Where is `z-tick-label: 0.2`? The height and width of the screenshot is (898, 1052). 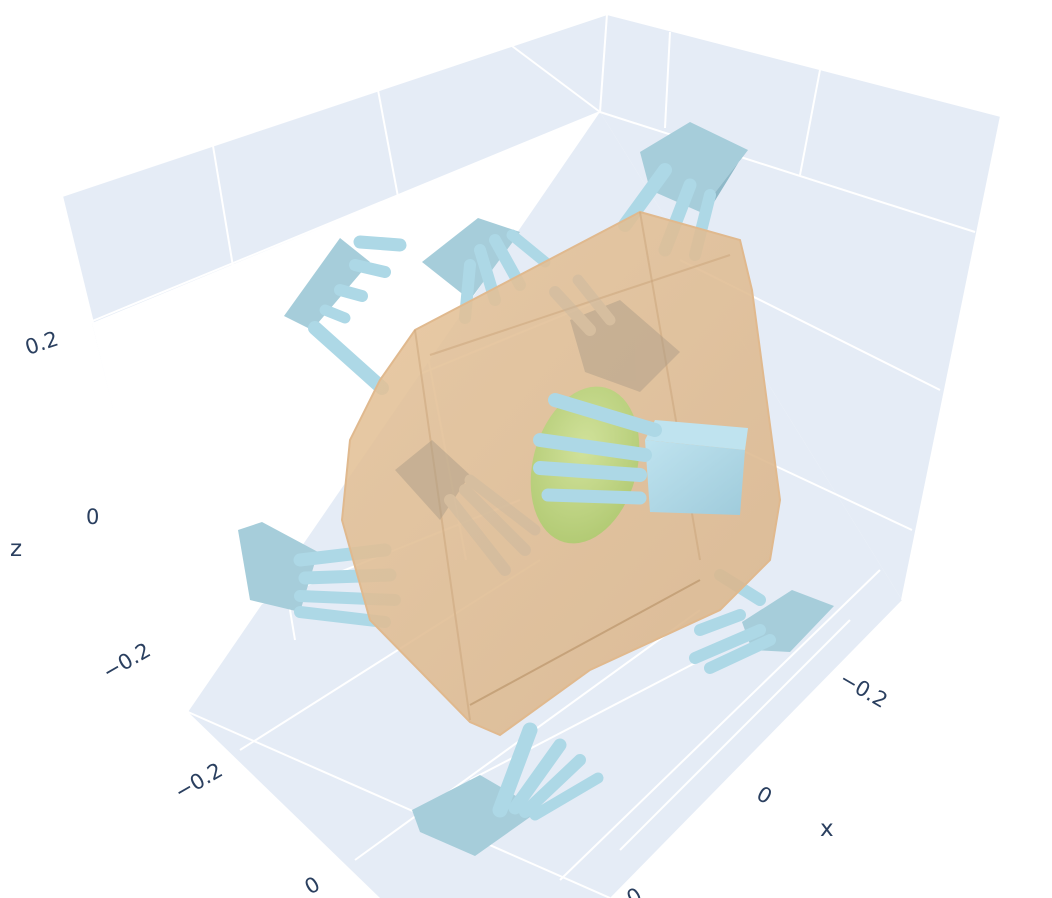 z-tick-label: 0.2 is located at coordinates (41, 343).